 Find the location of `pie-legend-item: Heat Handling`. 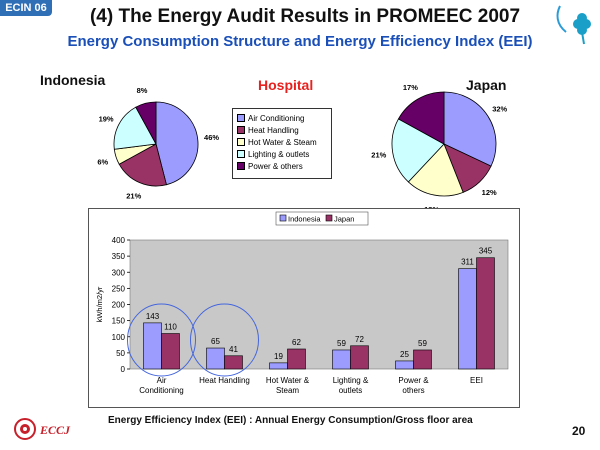

pie-legend-item: Heat Handling is located at coordinates (282, 130).